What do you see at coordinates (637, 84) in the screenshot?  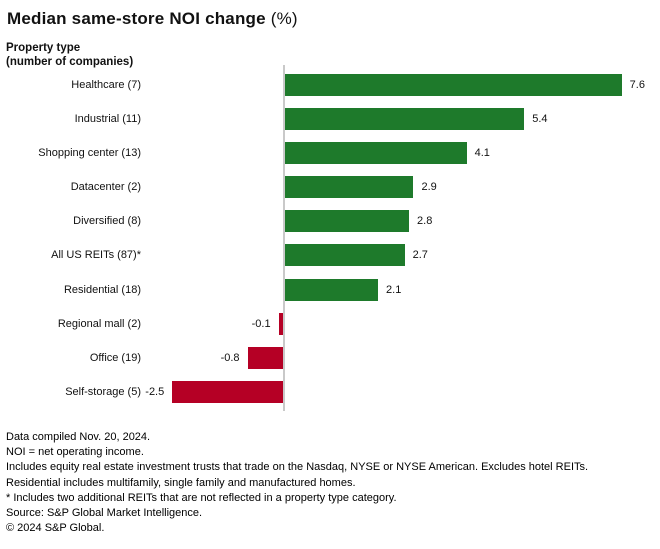 I see `bar-value-label: 7.6` at bounding box center [637, 84].